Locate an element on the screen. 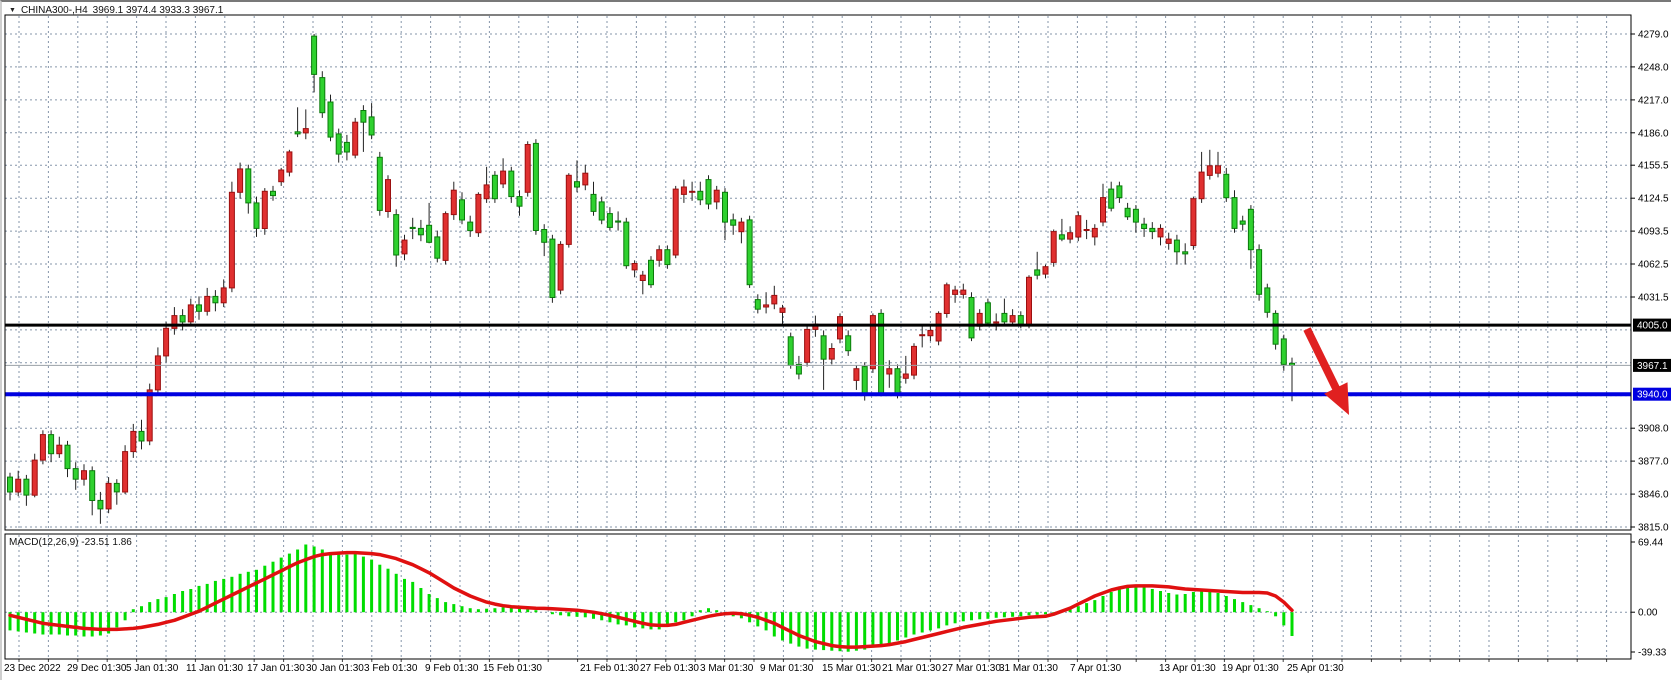 This screenshot has width=1671, height=680. date-tick-label: 15 Mar 01:30 is located at coordinates (851, 668).